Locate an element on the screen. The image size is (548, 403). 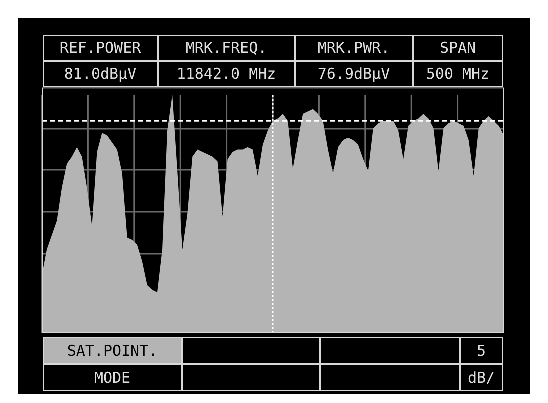
text: 81.0dBµV is located at coordinates (100, 74).